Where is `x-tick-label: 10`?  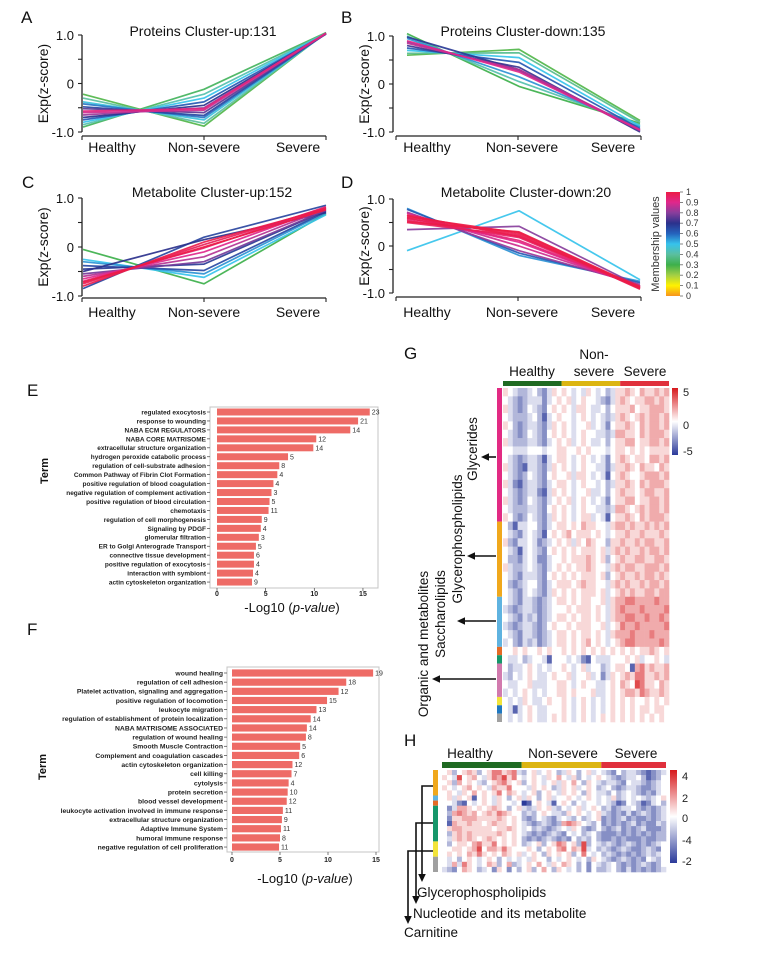 x-tick-label: 10 is located at coordinates (314, 594).